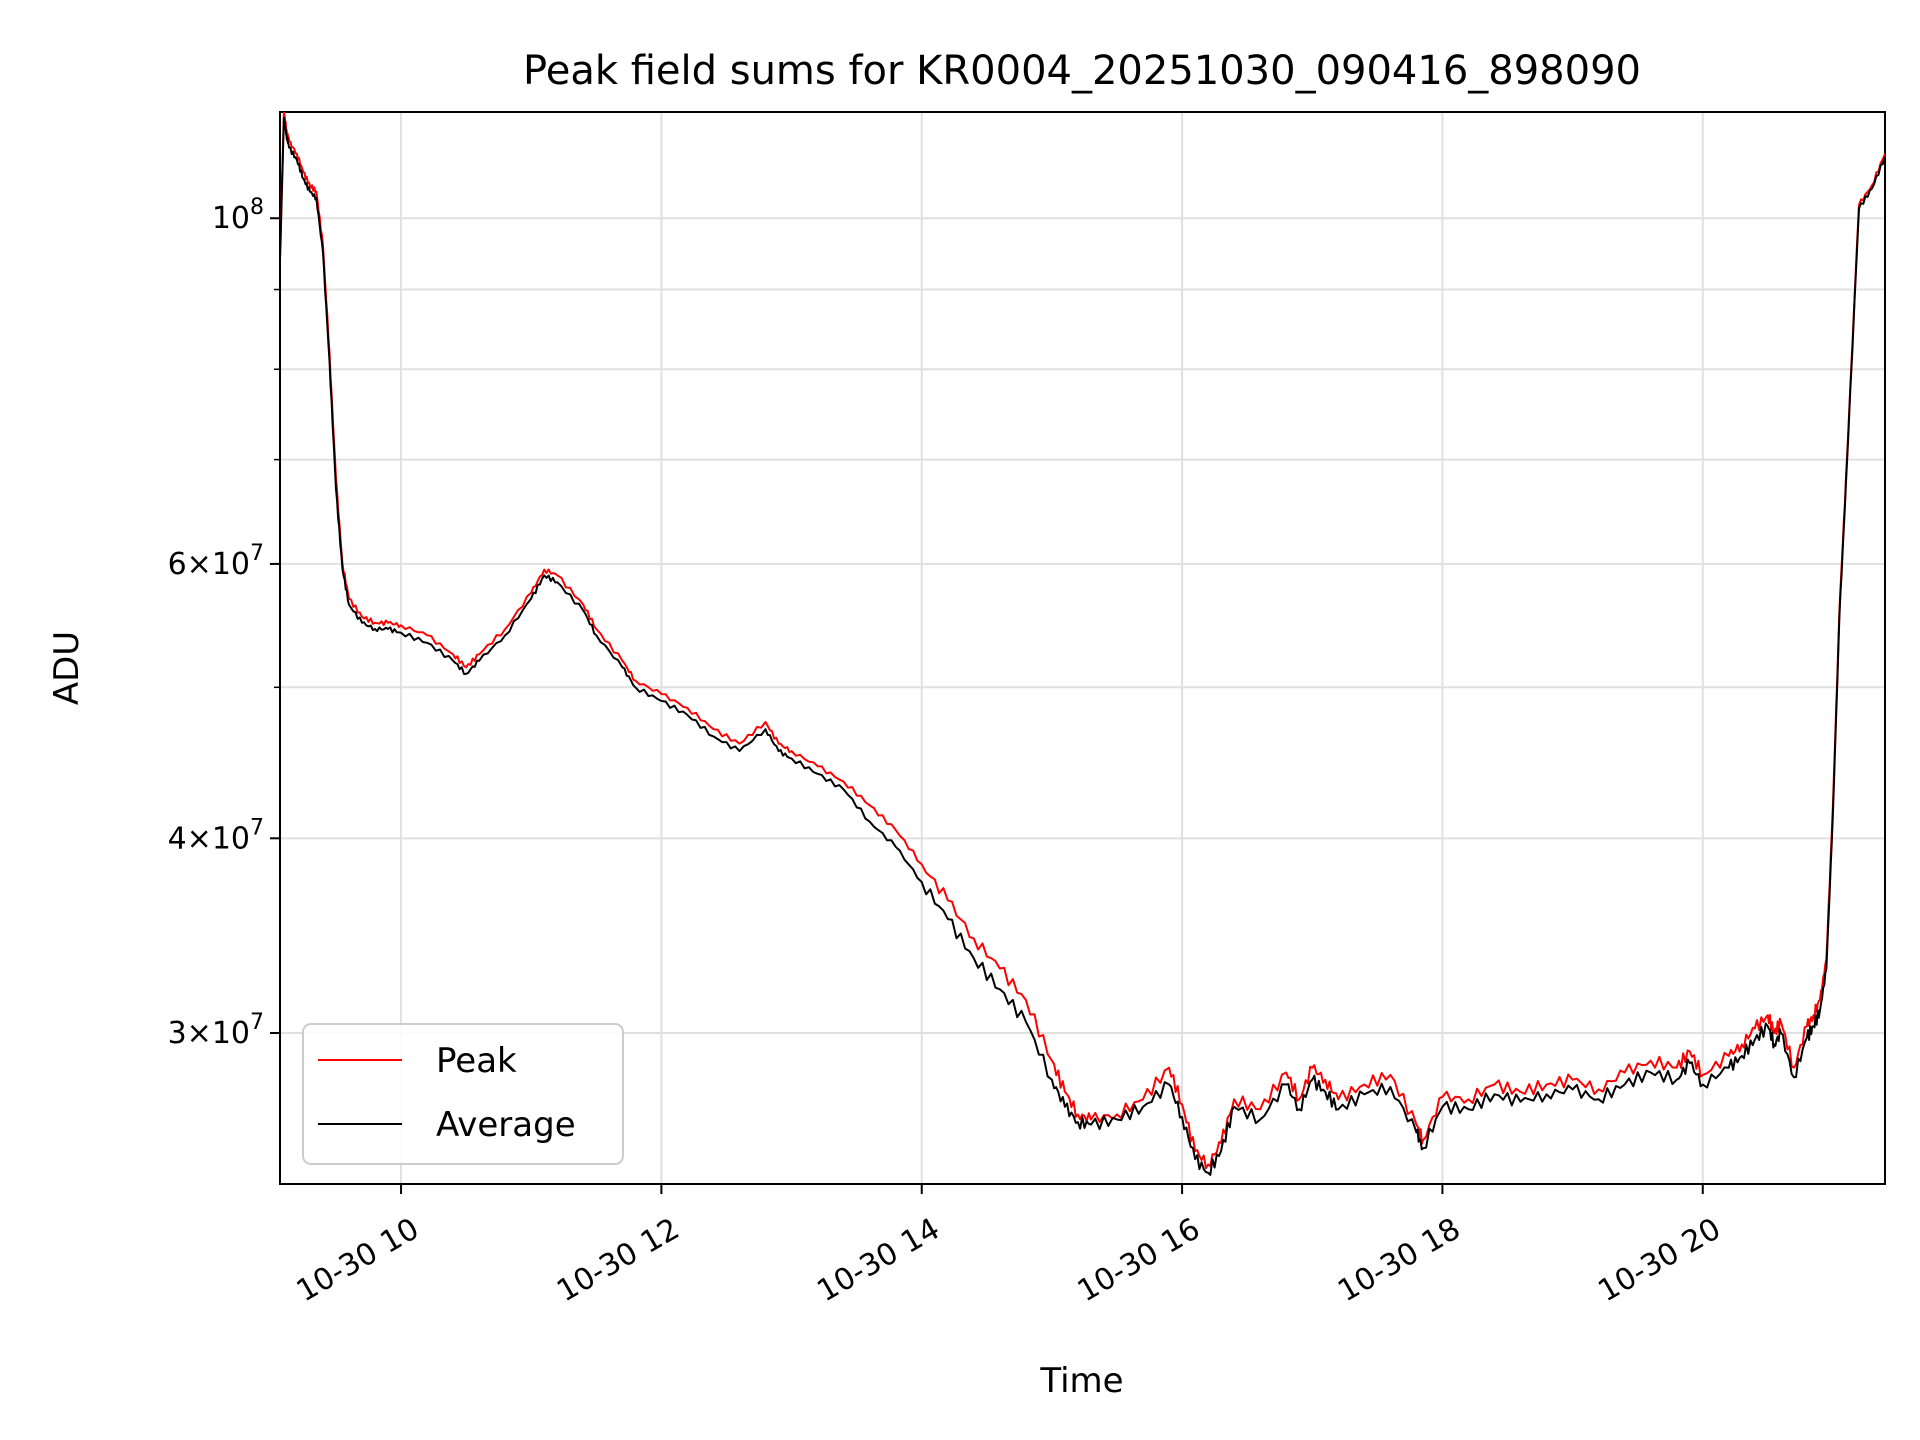  Describe the element at coordinates (506, 1125) in the screenshot. I see `legend-label-average: Average` at that location.